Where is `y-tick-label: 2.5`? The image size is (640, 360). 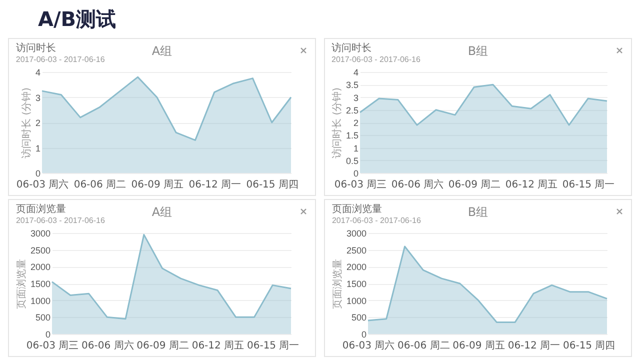 y-tick-label: 2.5 is located at coordinates (352, 110).